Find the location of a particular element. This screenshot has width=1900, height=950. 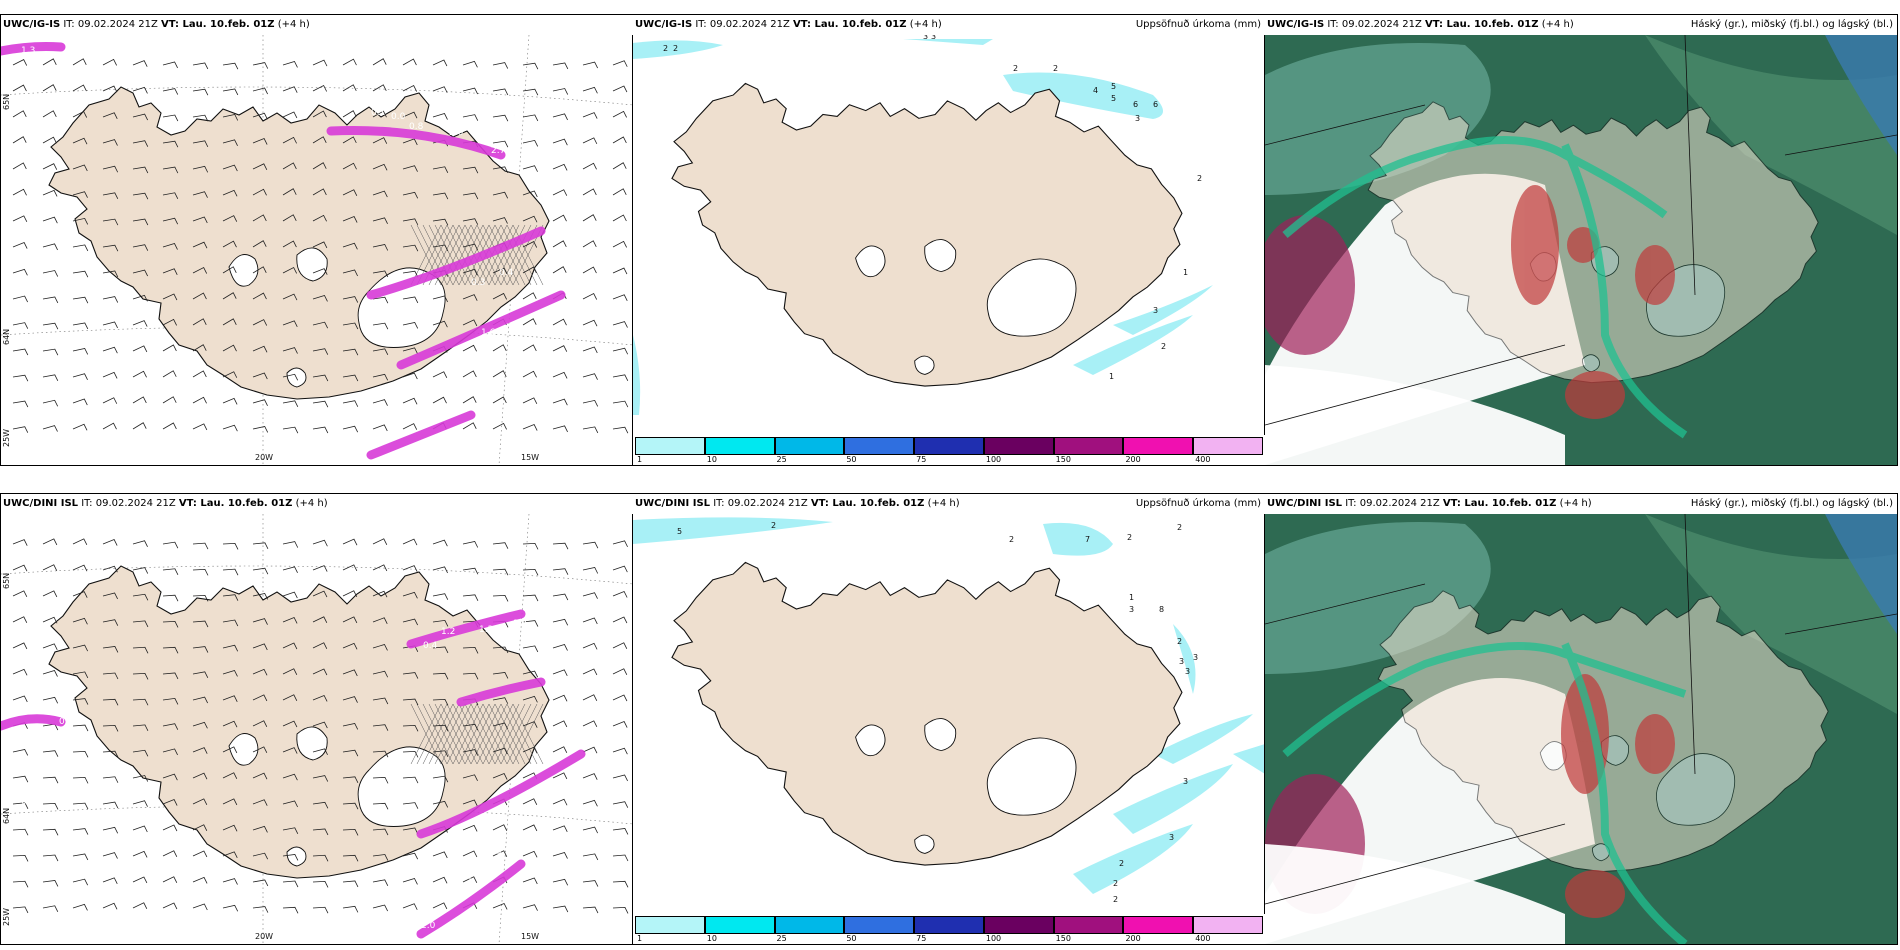

snow-value-label: 0.3 is located at coordinates (478, 283).